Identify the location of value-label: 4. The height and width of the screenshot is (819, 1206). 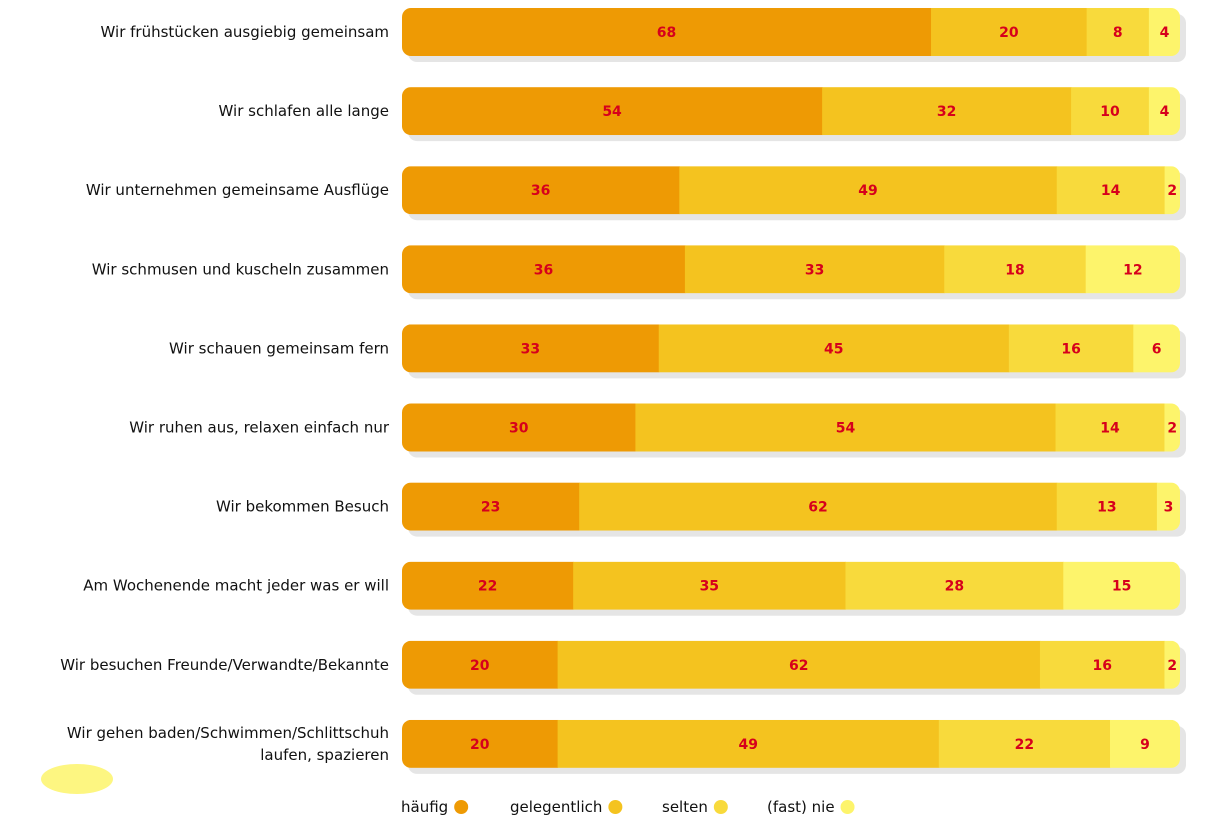
(1165, 33).